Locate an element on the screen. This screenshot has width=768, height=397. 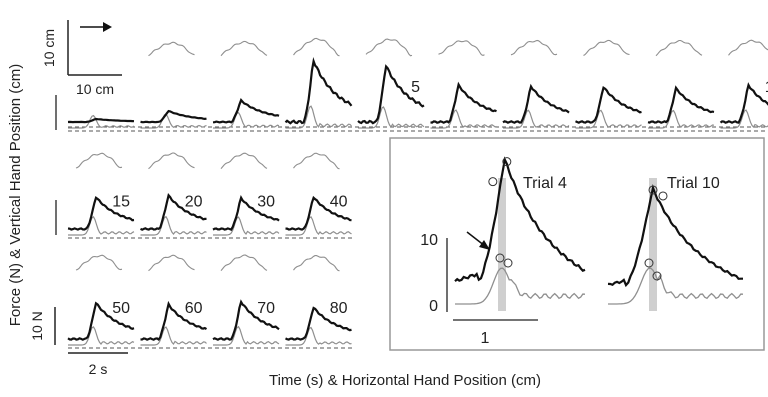
inset-ytick-0: 0 is located at coordinates (433, 306).